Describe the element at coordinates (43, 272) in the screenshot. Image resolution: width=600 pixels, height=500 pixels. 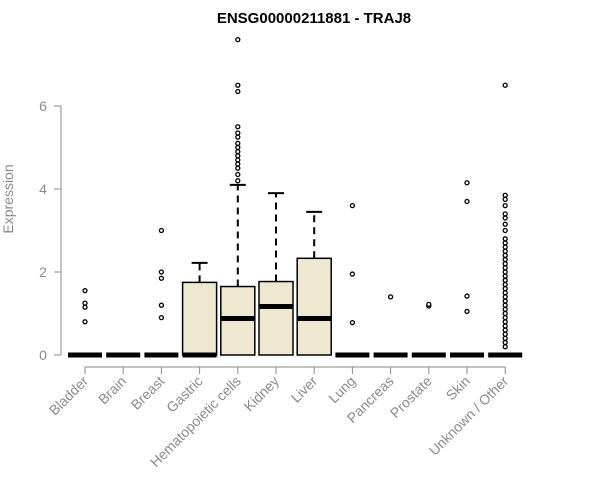
I see `y-tick-label-1: 2` at that location.